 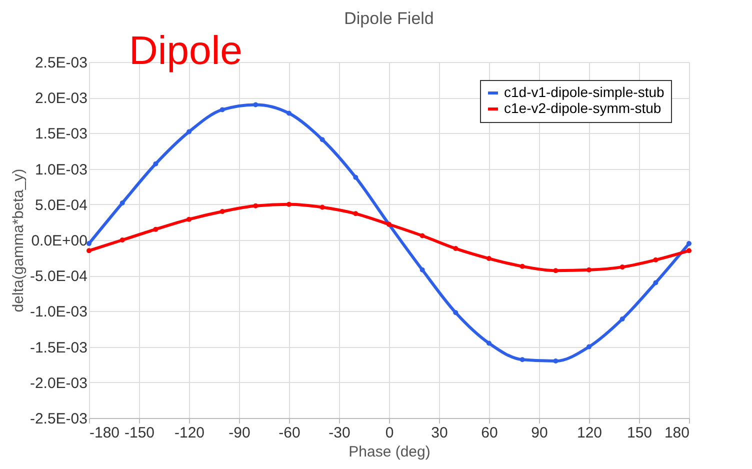 I want to click on x-tick-label: 180, so click(x=677, y=433).